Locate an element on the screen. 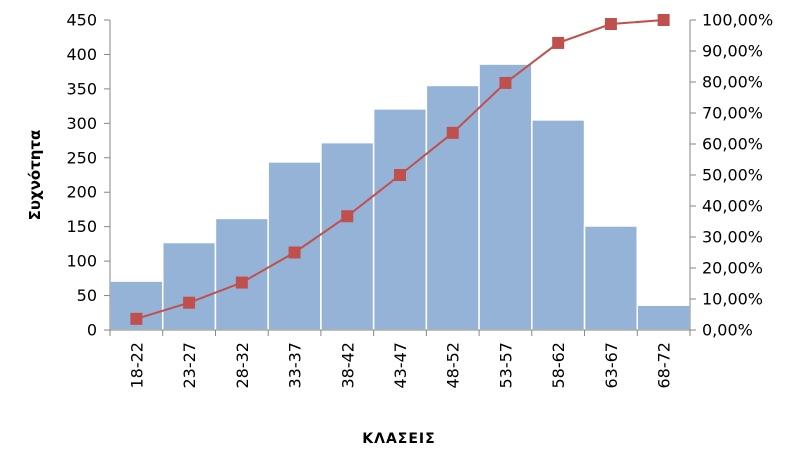  x-tick-label: 63-67 is located at coordinates (611, 365).